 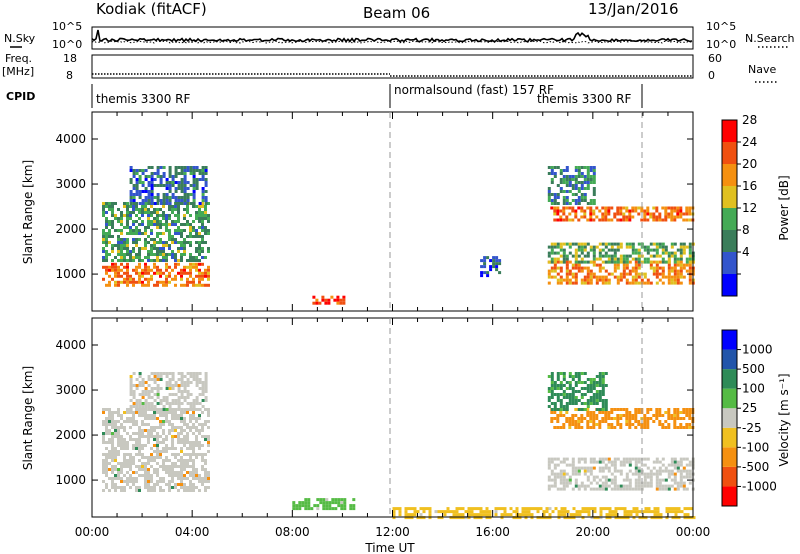 What do you see at coordinates (392, 532) in the screenshot?
I see `x-tick-label: 12:00` at bounding box center [392, 532].